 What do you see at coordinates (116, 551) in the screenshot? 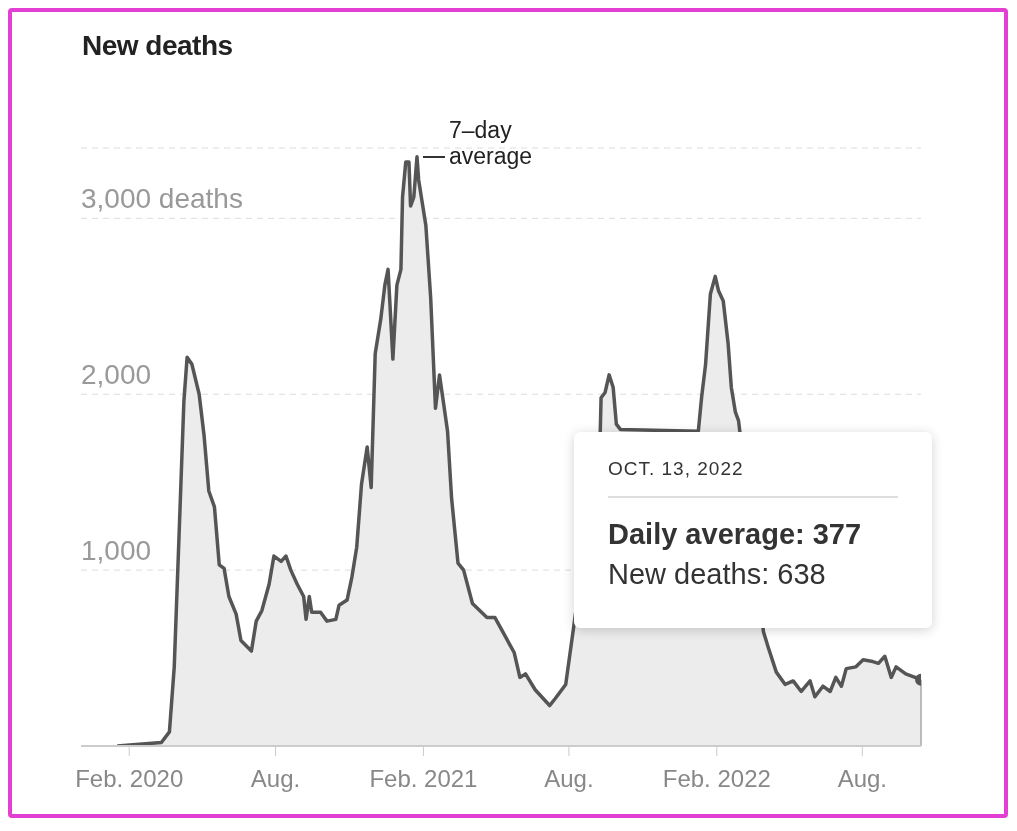
I see `y-tick-label: 1,000` at bounding box center [116, 551].